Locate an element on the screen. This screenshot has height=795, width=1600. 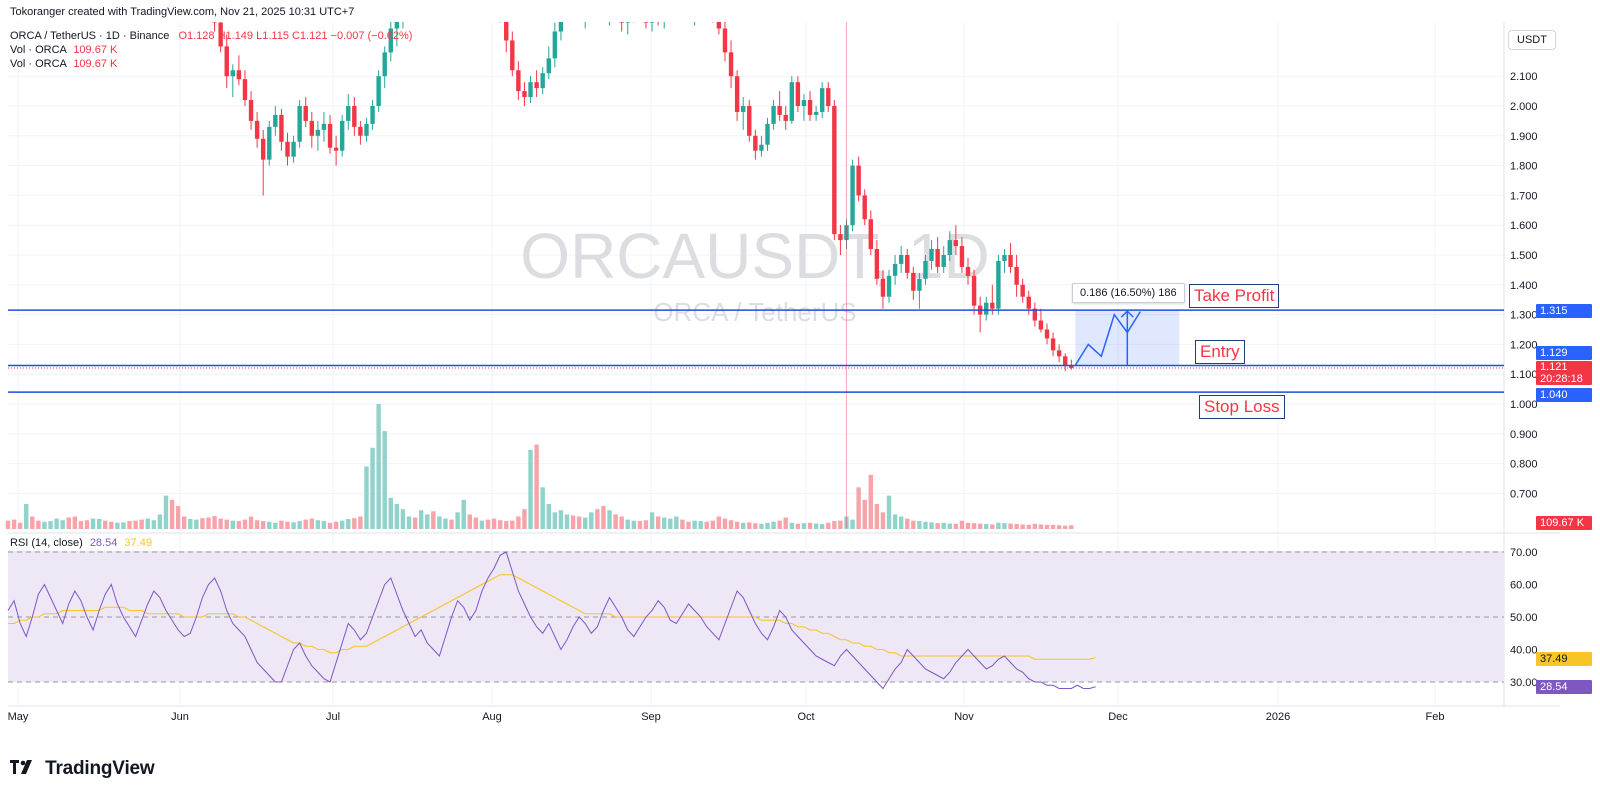
rsi-lines is located at coordinates (551, 620).